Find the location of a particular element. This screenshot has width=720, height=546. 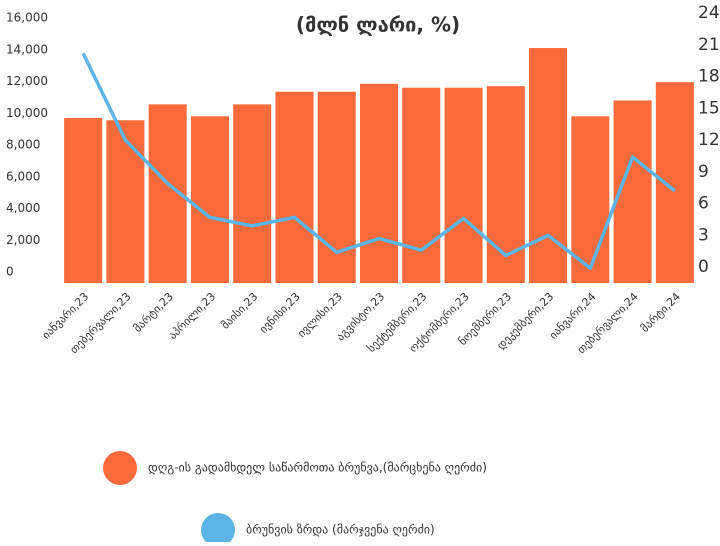

y2-tick-label: 3 is located at coordinates (703, 235).